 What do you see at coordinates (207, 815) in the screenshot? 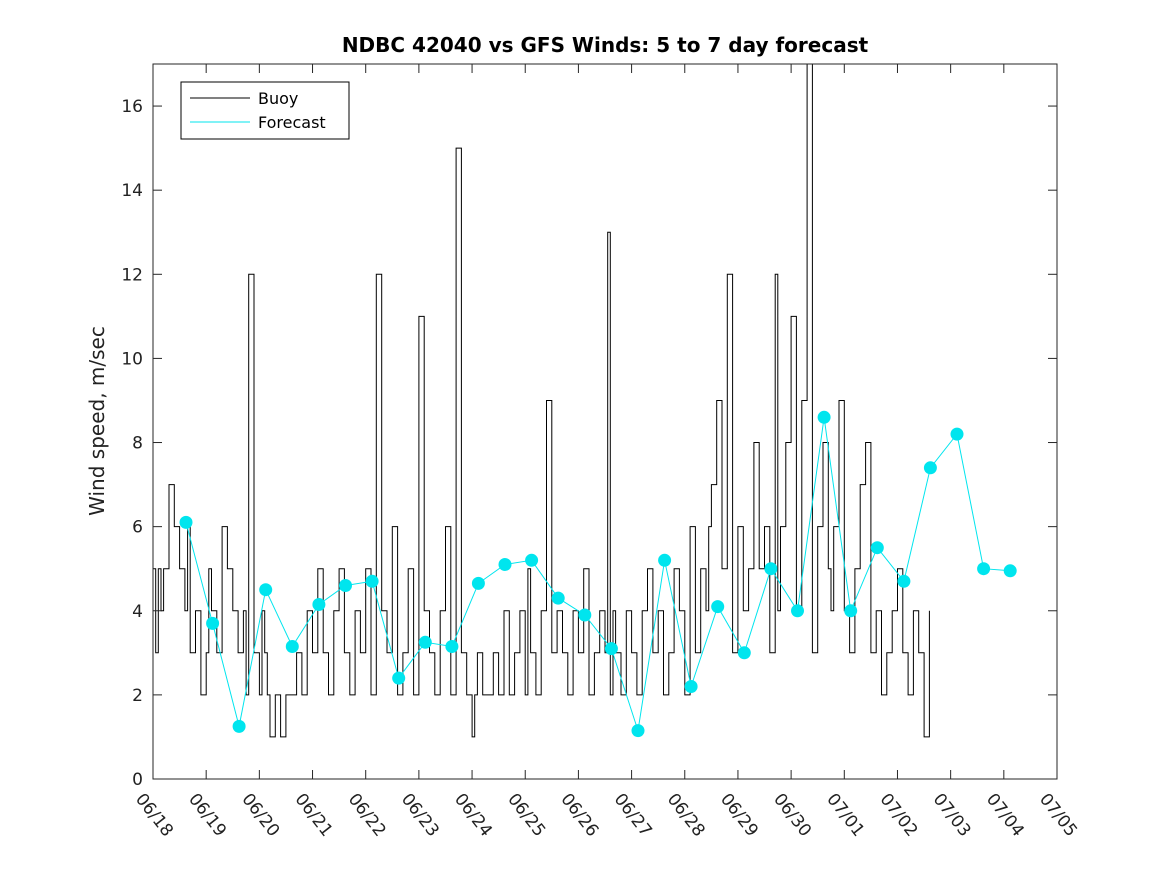
I see `x-tick-label: 06/19` at bounding box center [207, 815].